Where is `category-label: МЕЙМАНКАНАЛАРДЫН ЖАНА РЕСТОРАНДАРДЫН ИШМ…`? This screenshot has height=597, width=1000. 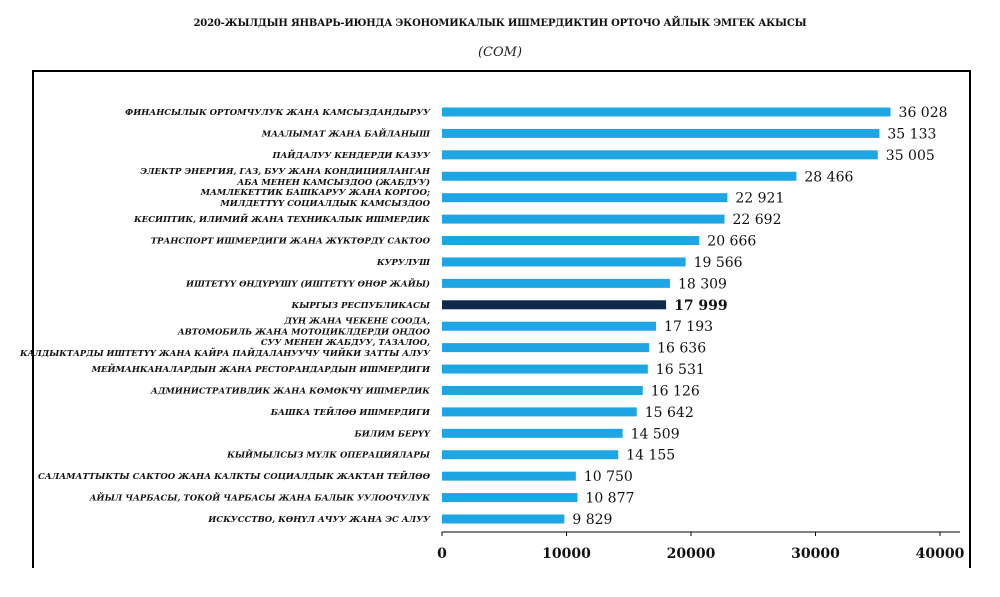
category-label: МЕЙМАНКАНАЛАРДЫН ЖАНА РЕСТОРАНДАРДЫН ИШМ… is located at coordinates (261, 368).